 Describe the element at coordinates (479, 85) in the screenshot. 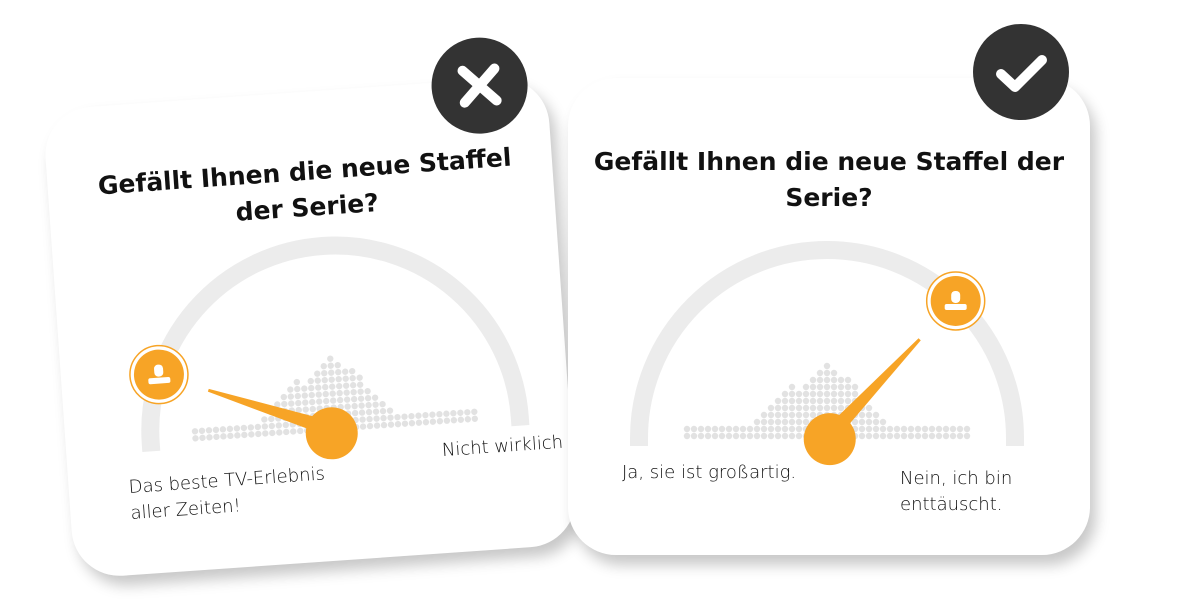

I see `x-icon` at that location.